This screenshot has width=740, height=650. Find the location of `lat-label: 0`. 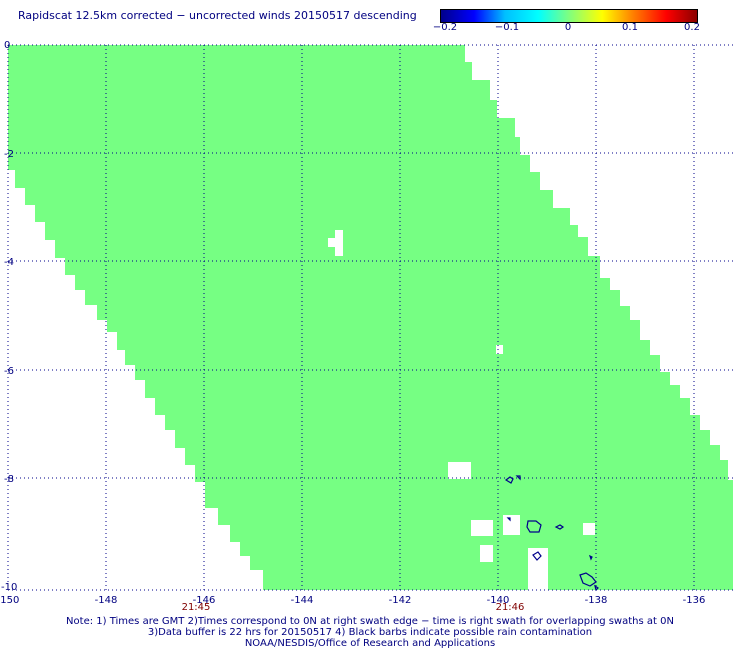

lat-label: 0 is located at coordinates (7, 45).